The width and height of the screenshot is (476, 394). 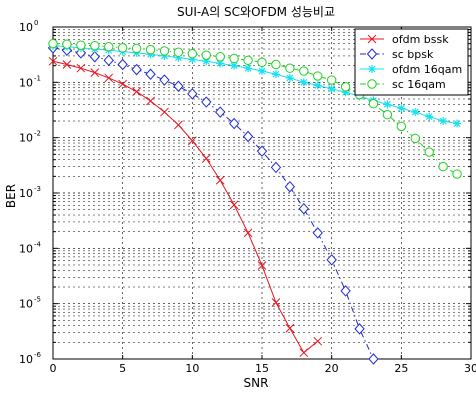 What do you see at coordinates (256, 12) in the screenshot?
I see `chart-title: SUI-A의 SC와OFDM 성능비교` at bounding box center [256, 12].